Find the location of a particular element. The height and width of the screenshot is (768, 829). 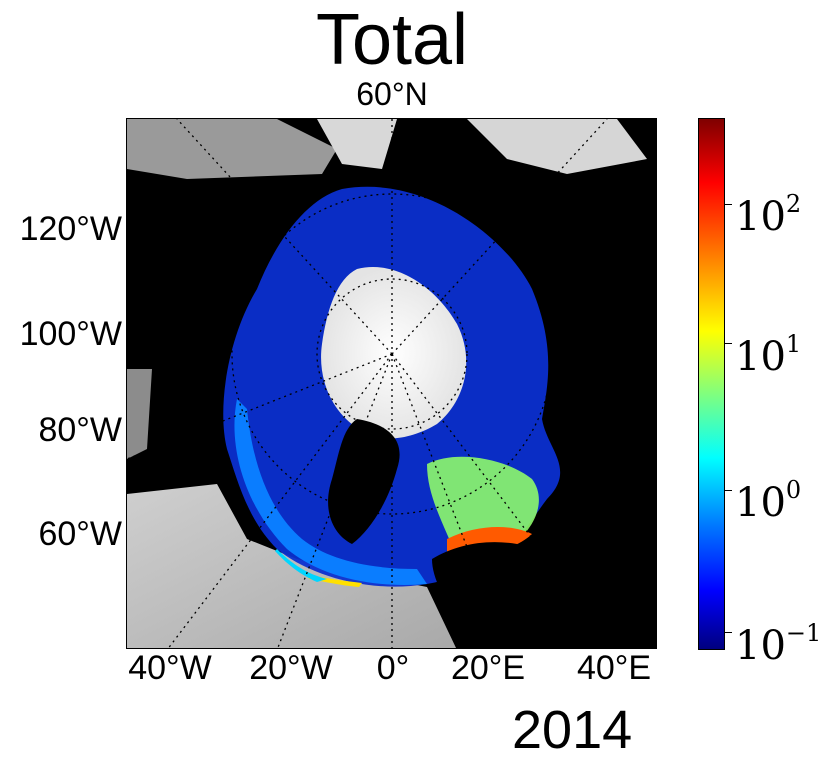

map-title: Total is located at coordinates (392, 40).